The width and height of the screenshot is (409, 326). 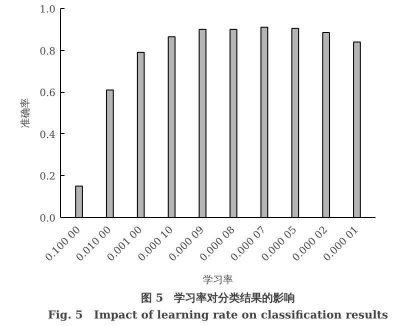 I want to click on caption: 图 5 学习率对分类结果的影响, so click(x=218, y=298).